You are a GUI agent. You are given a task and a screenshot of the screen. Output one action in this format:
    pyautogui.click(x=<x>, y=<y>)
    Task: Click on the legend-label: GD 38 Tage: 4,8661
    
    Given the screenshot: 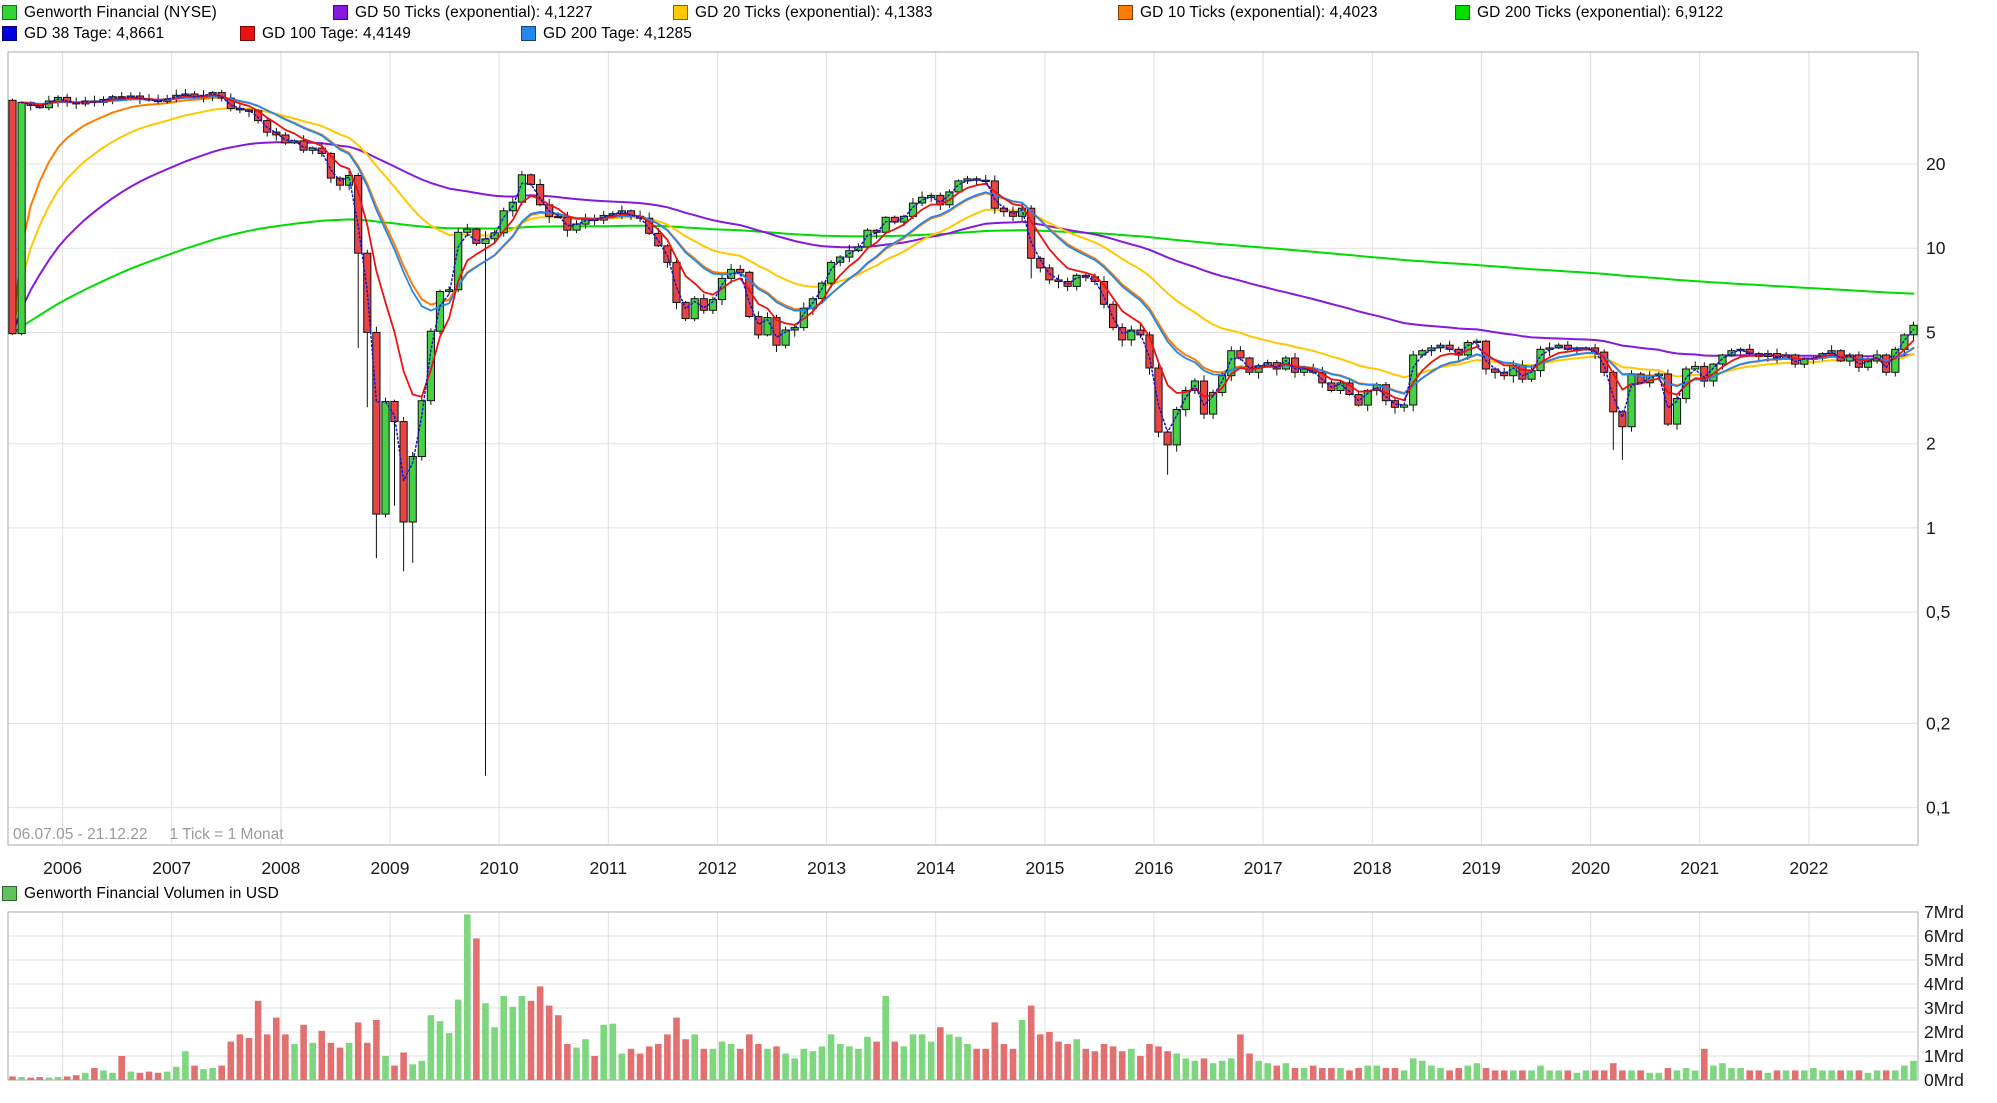 What is the action you would take?
    pyautogui.click(x=94, y=33)
    